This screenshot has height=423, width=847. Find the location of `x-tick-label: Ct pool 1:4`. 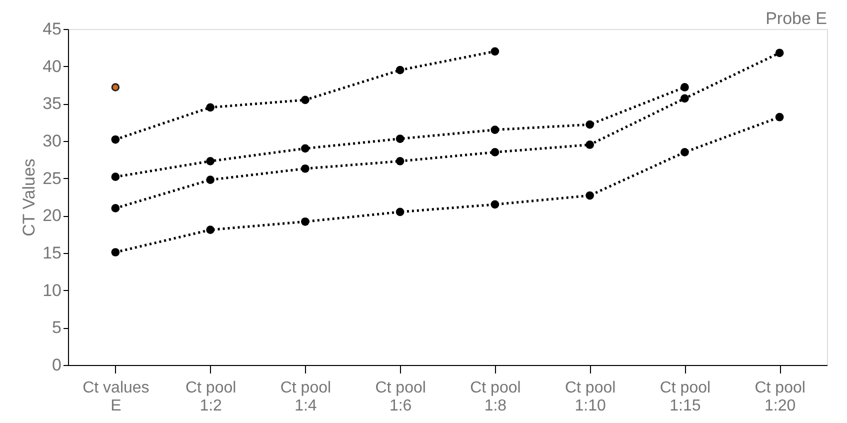

x-tick-label: Ct pool 1:4 is located at coordinates (306, 397).